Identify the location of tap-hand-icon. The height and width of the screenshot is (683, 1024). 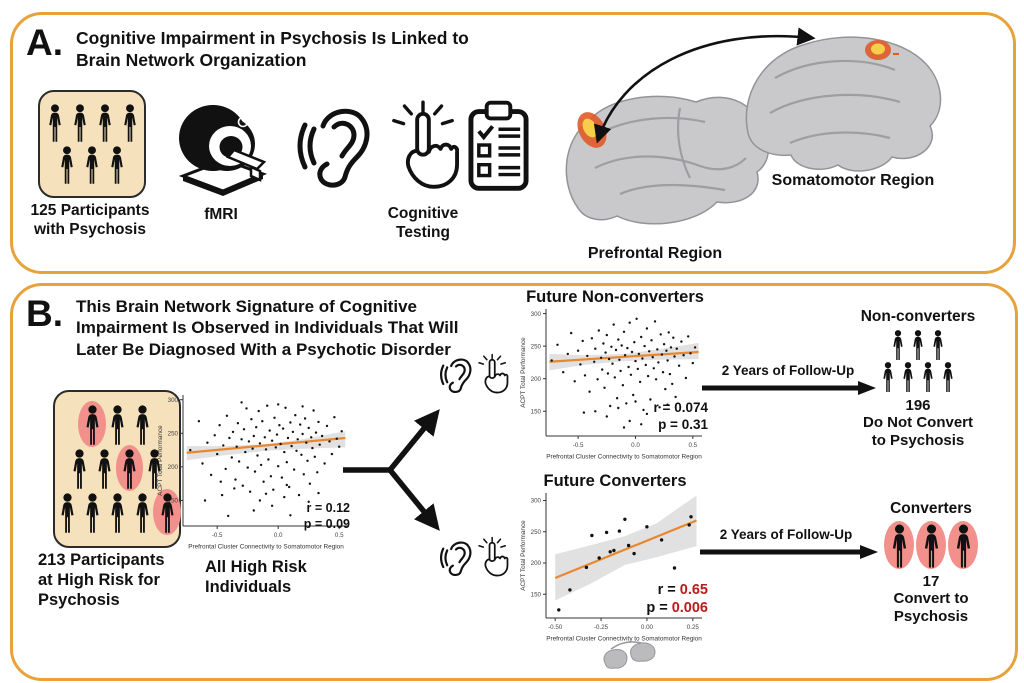
(425, 144).